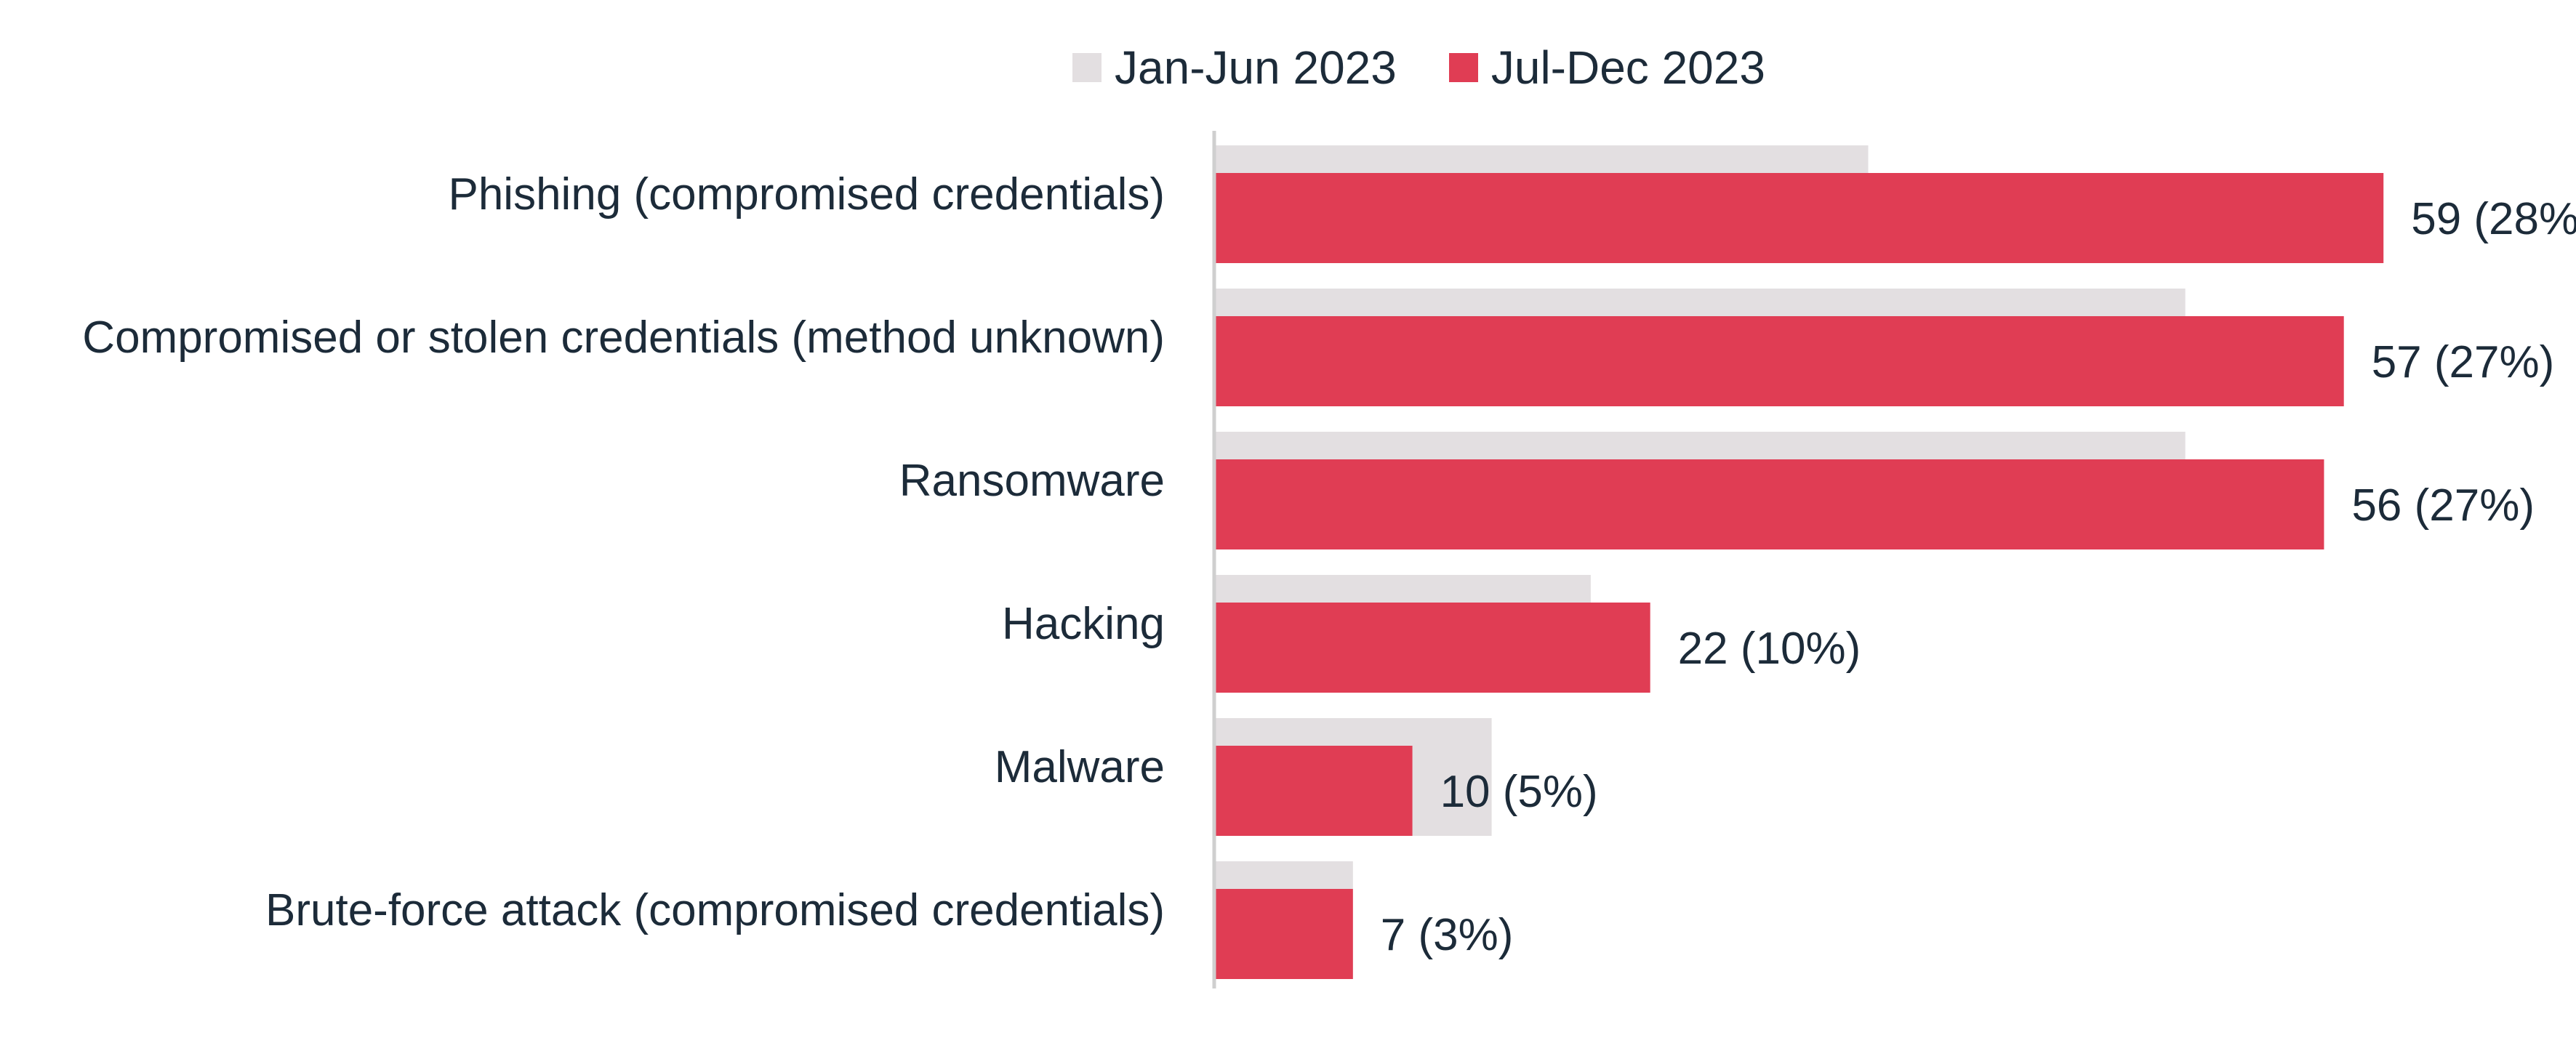  Describe the element at coordinates (1083, 624) in the screenshot. I see `category-label-4: Hacking` at that location.